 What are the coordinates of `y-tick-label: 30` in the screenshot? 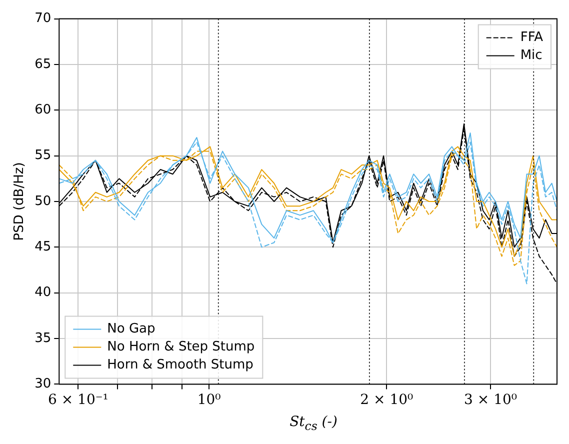 It's located at (43, 384).